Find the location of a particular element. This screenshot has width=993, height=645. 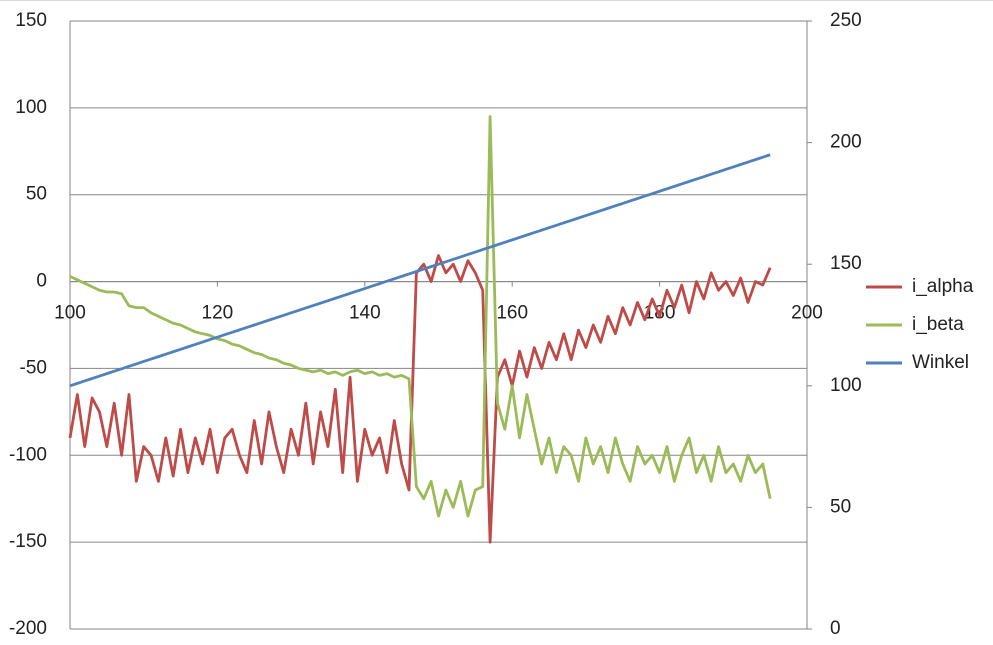

x-tick-label: 120 is located at coordinates (218, 313).